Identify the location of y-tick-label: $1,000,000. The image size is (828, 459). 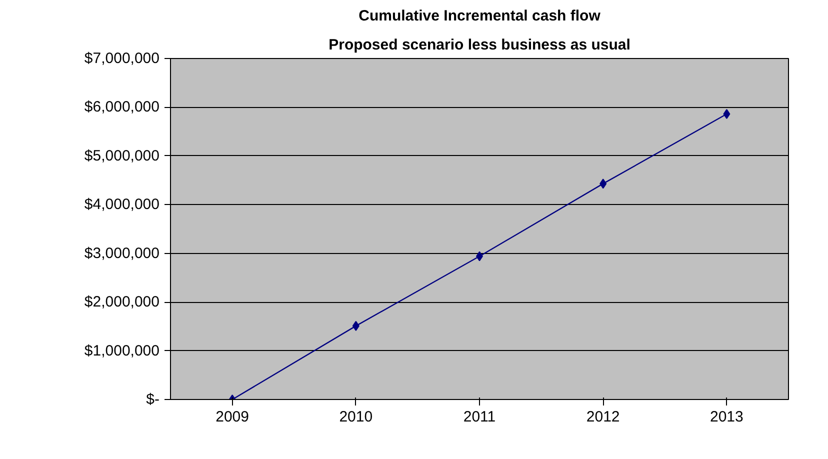
(122, 351).